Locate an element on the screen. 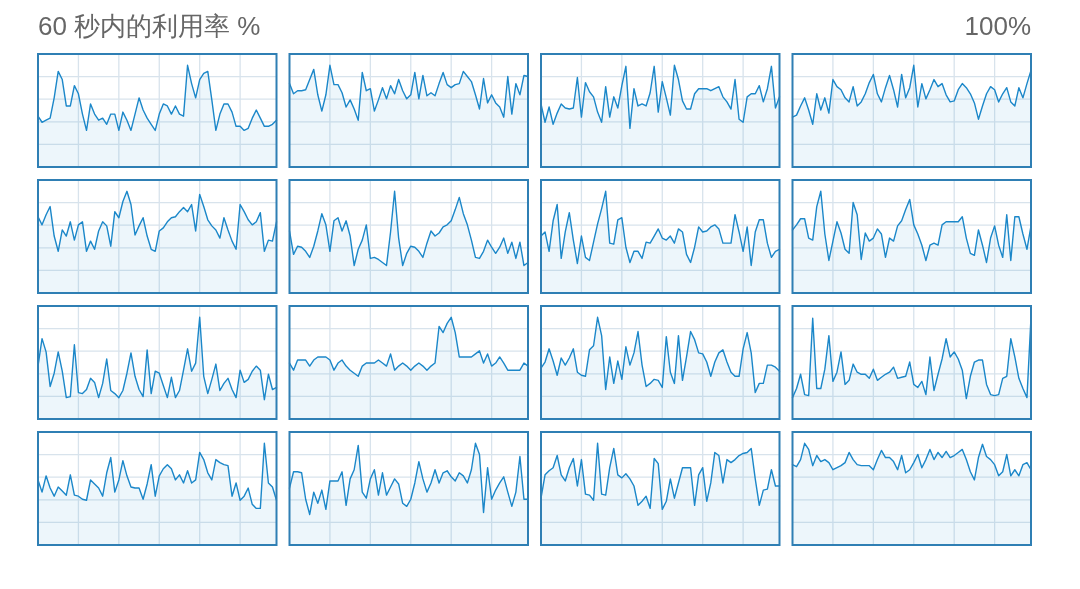  title: 60 秒内的利用率 % is located at coordinates (149, 26).